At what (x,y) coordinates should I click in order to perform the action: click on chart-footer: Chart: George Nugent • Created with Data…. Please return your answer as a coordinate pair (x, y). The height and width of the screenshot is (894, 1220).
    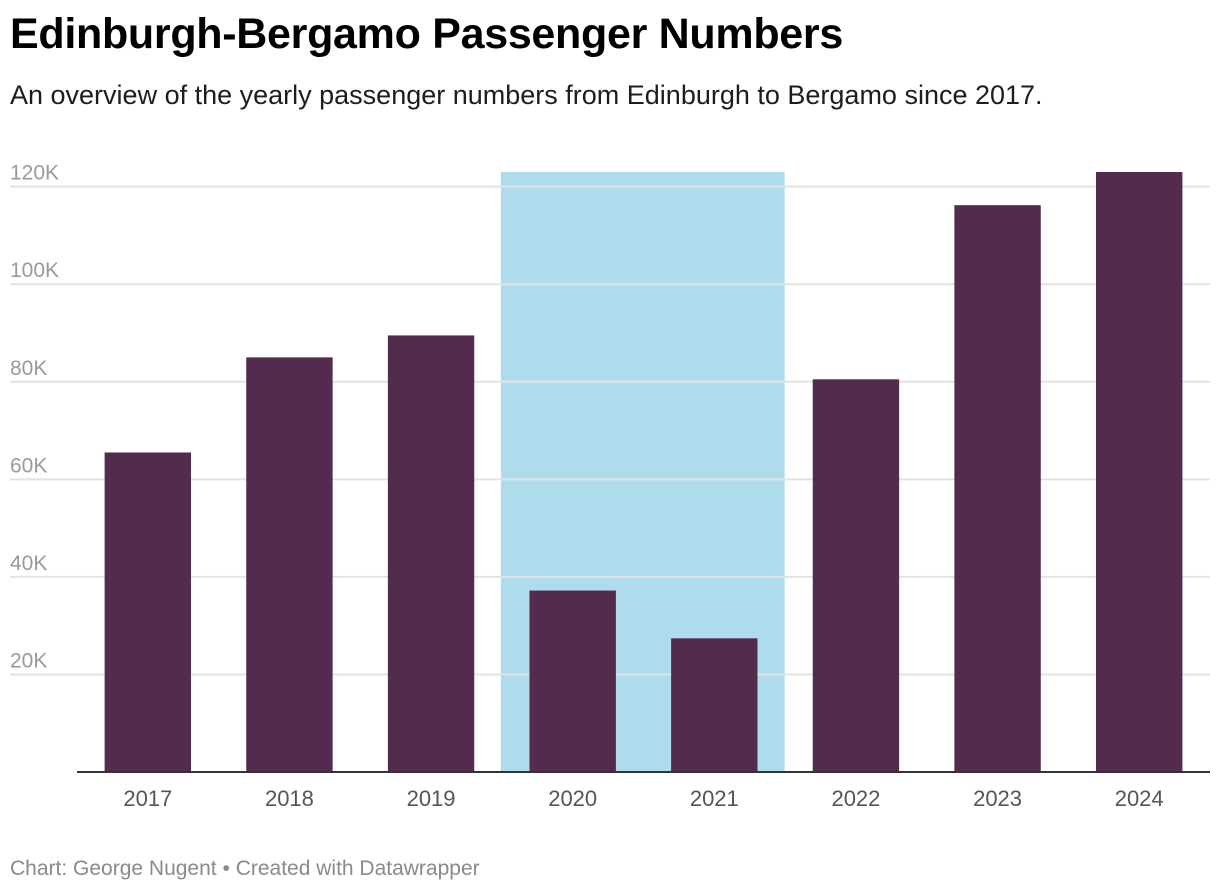
    Looking at the image, I should click on (245, 869).